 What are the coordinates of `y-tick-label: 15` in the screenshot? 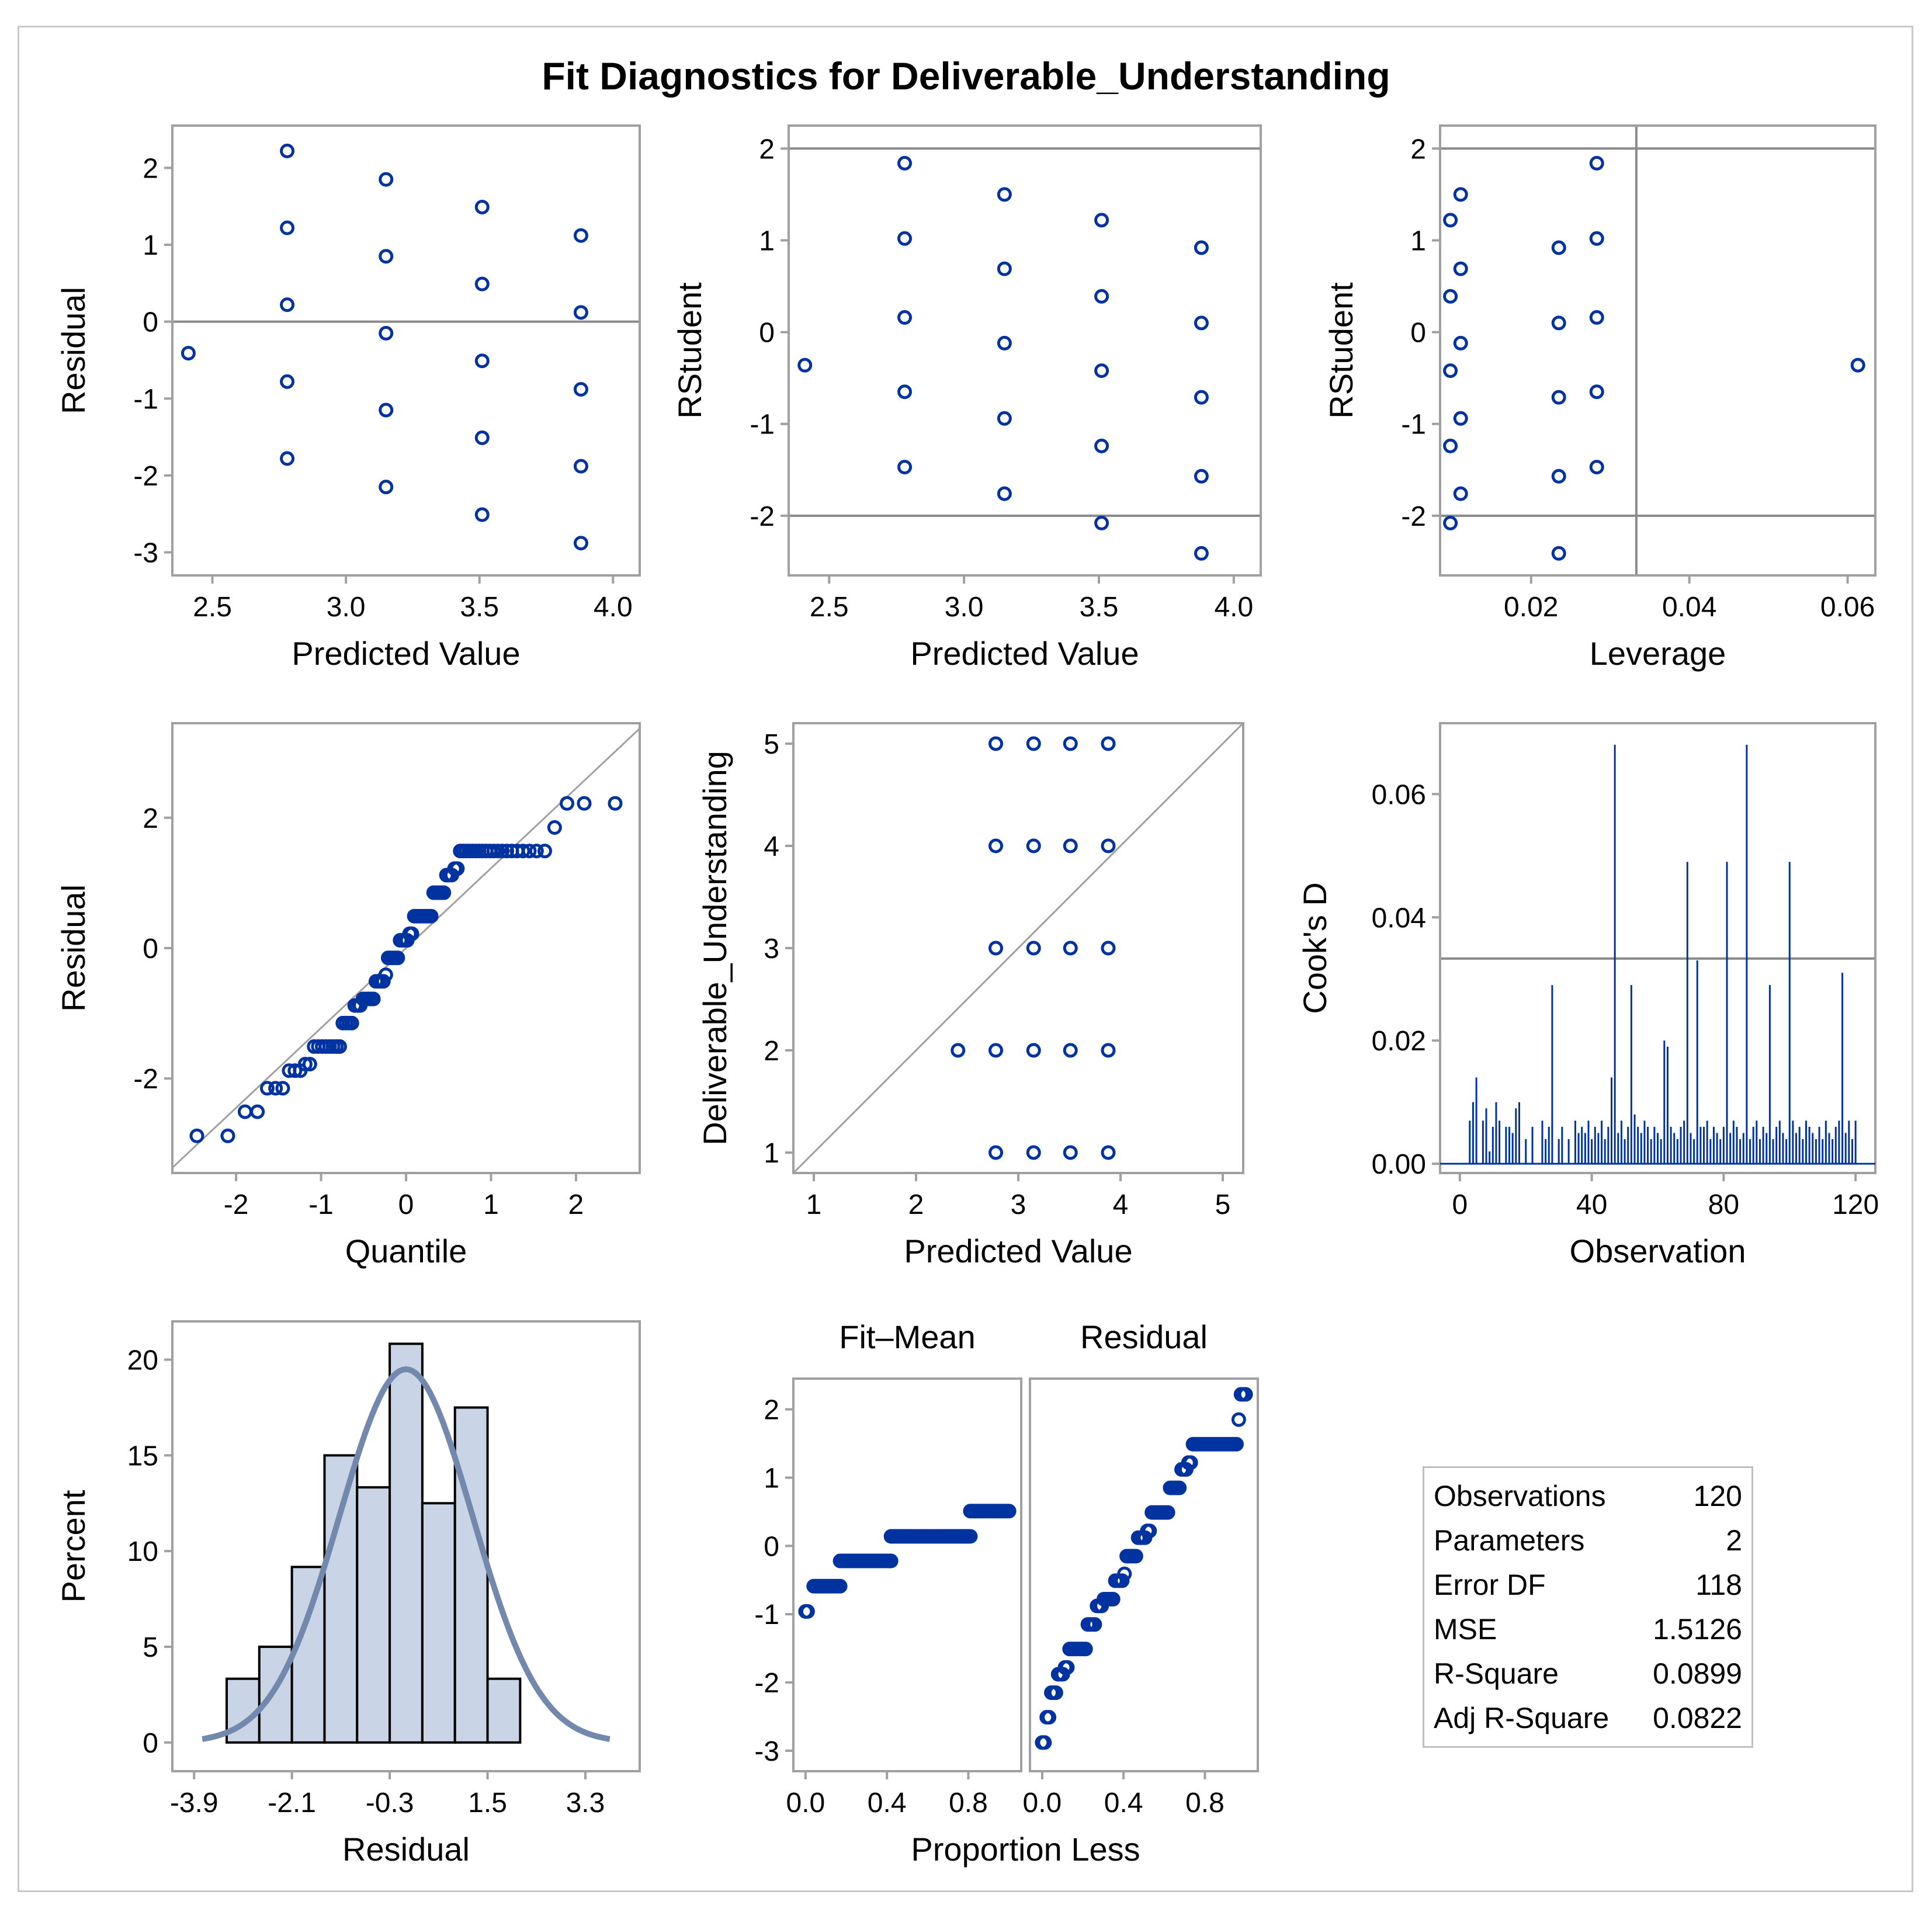 It's located at (142, 1456).